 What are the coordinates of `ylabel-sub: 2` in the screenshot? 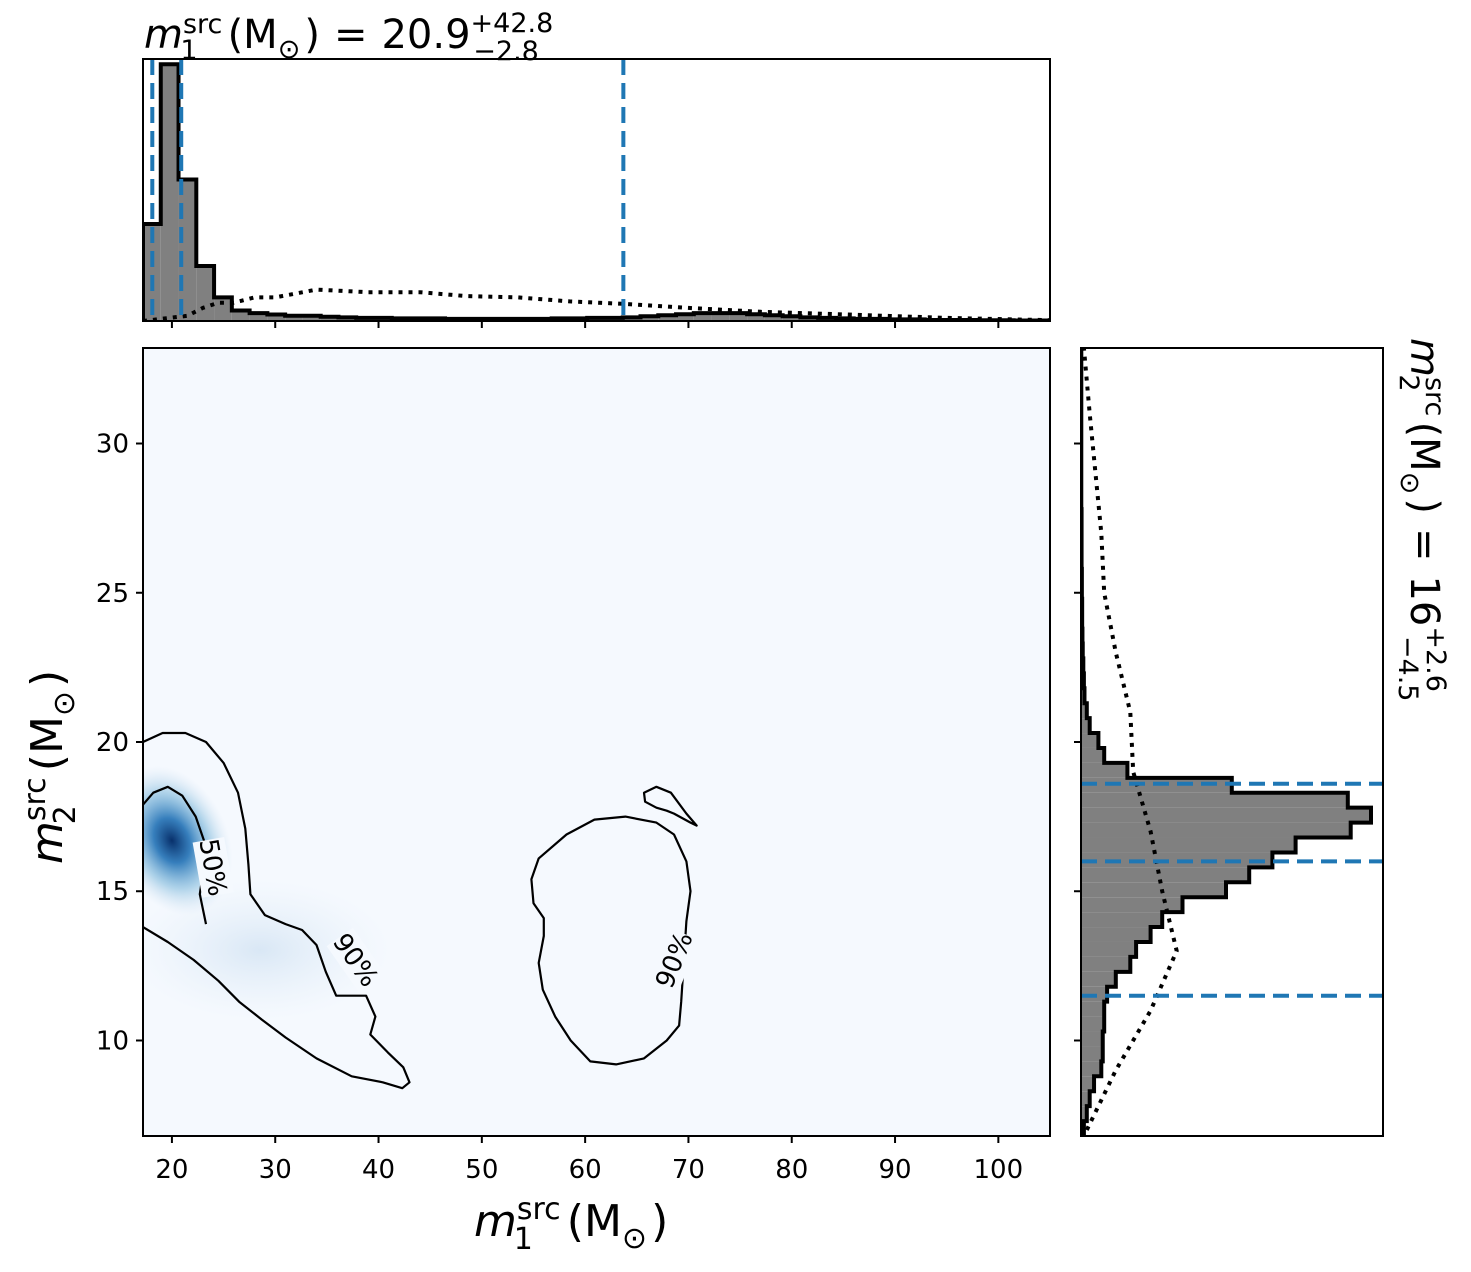 It's located at (65, 814).